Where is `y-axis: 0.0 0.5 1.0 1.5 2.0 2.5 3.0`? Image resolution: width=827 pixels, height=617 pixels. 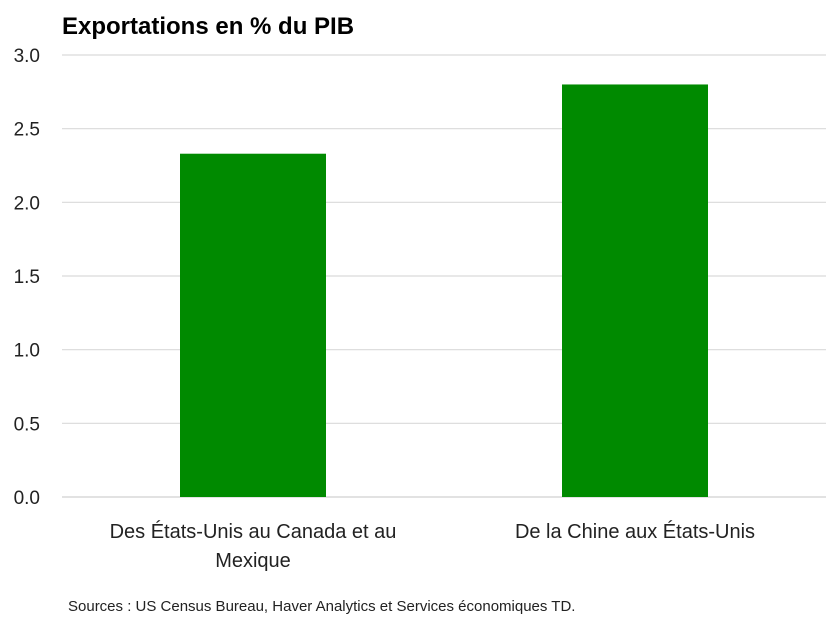 y-axis: 0.0 0.5 1.0 1.5 2.0 2.5 3.0 is located at coordinates (27, 277).